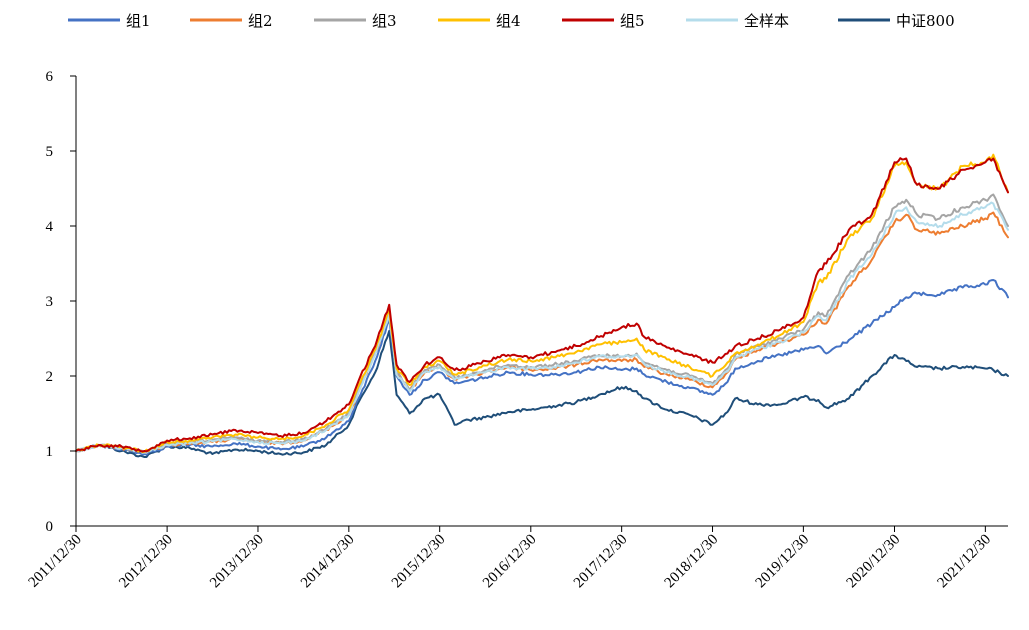 This screenshot has width=1029, height=630. What do you see at coordinates (50, 77) in the screenshot?
I see `y-tick-label: 6` at bounding box center [50, 77].